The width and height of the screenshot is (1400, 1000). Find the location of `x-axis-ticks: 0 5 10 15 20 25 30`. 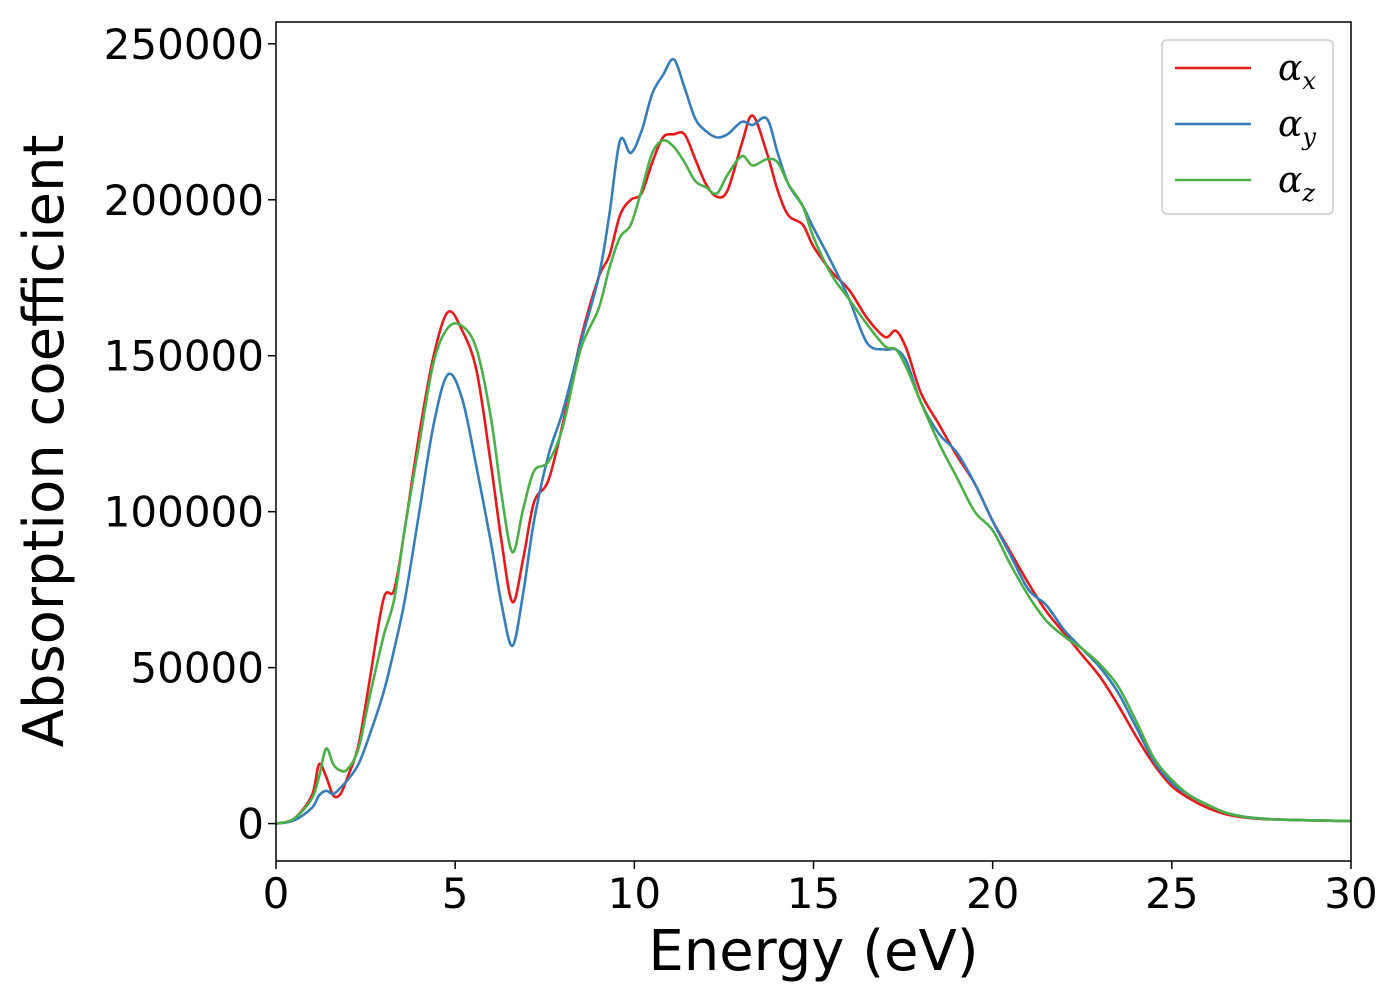

x-axis-ticks: 0 5 10 15 20 25 30 is located at coordinates (820, 889).